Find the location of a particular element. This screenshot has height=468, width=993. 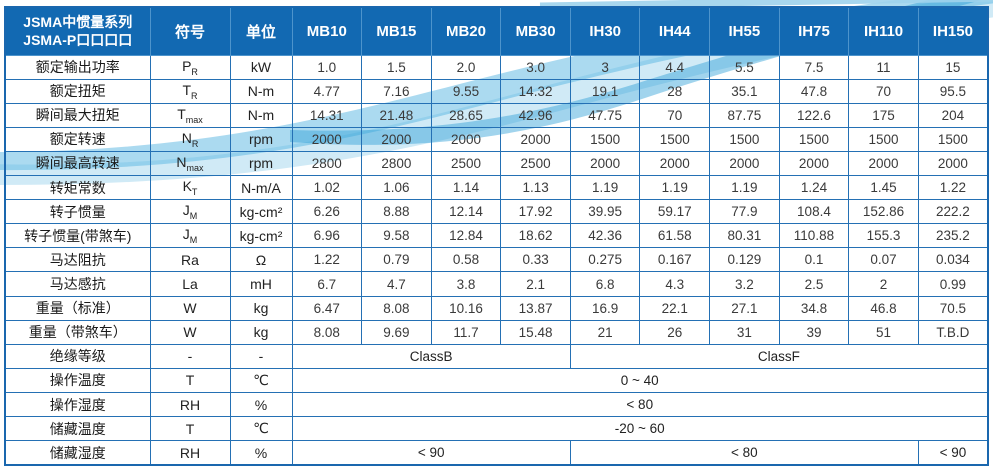

row-label: 额定输出功率 is located at coordinates (77, 67).